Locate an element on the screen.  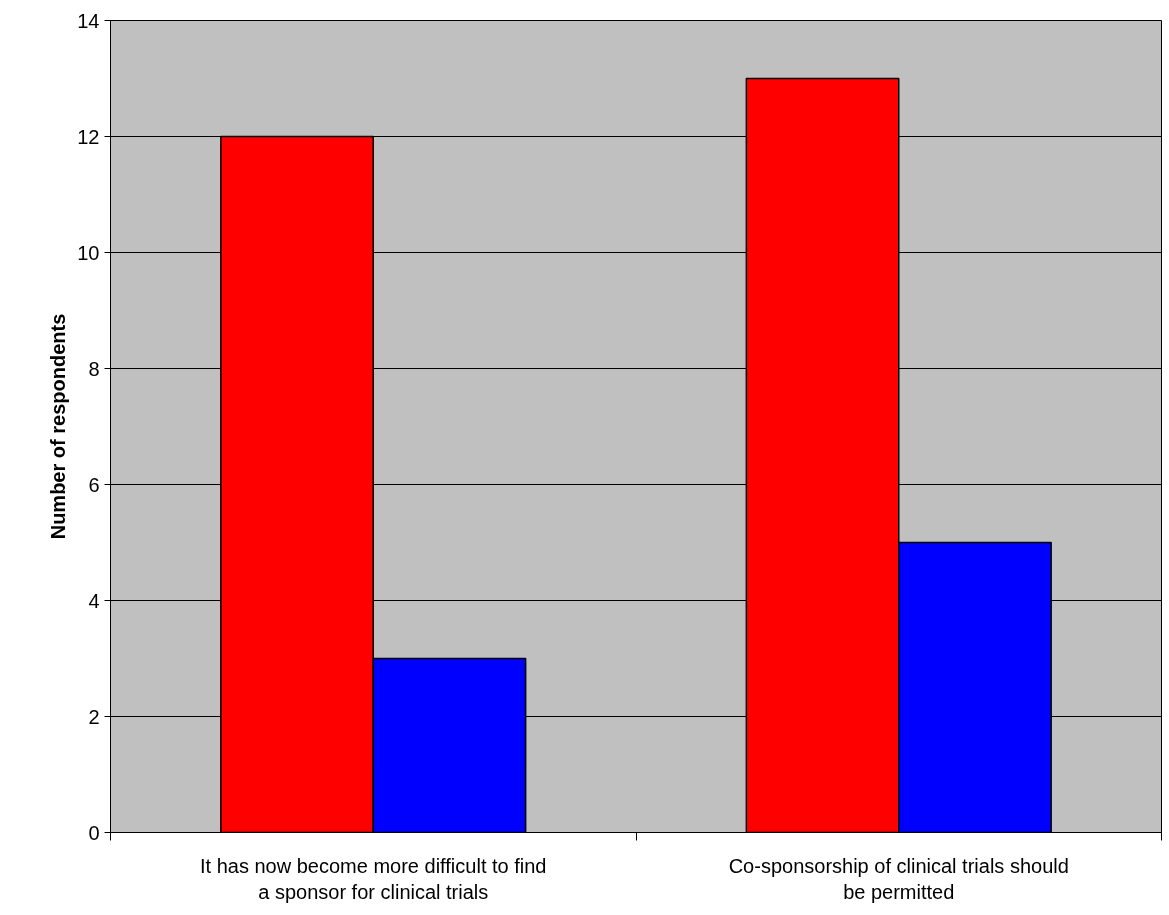
y-tick-label: 0 is located at coordinates (94, 832).